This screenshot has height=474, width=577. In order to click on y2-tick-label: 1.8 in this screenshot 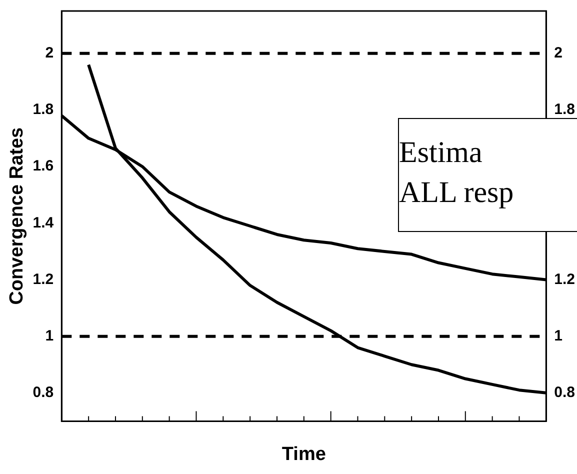, I will do `click(565, 109)`.